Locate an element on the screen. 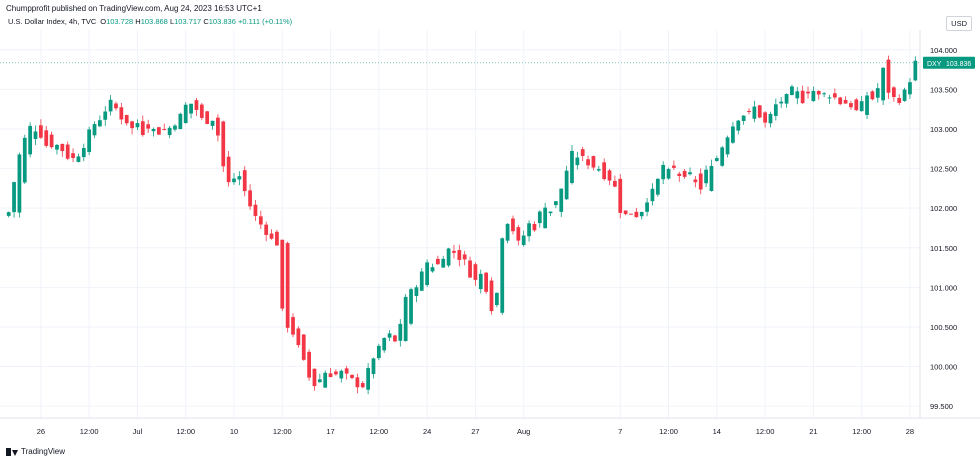 This screenshot has height=460, width=980. y-tick-label: 104.000 is located at coordinates (943, 50).